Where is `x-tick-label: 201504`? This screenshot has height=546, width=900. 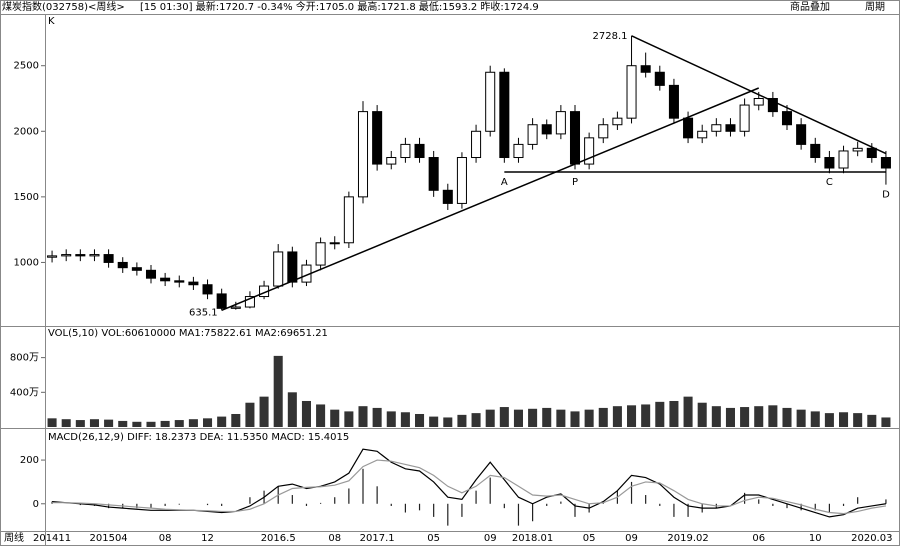
x-tick-label: 201504 is located at coordinates (109, 538).